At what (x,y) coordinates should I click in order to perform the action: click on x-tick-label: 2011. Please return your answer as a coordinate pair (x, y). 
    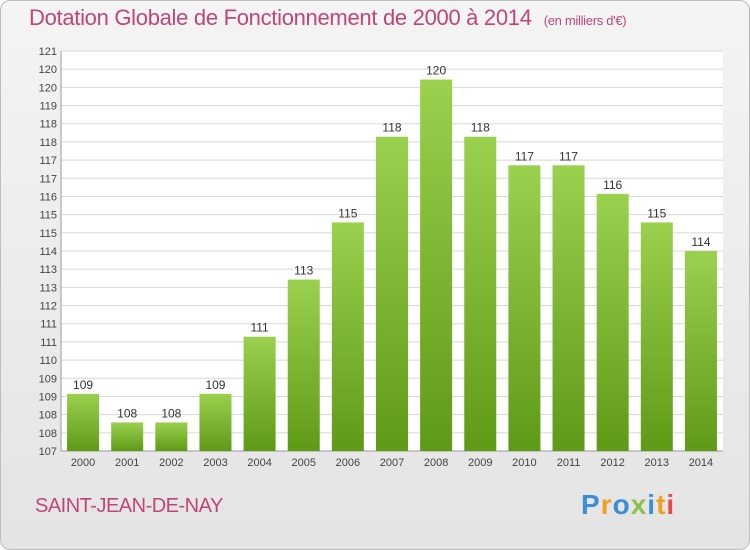
    Looking at the image, I should click on (569, 463).